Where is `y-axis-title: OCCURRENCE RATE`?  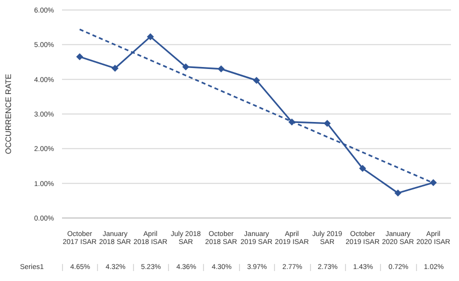
y-axis-title: OCCURRENCE RATE is located at coordinates (8, 114).